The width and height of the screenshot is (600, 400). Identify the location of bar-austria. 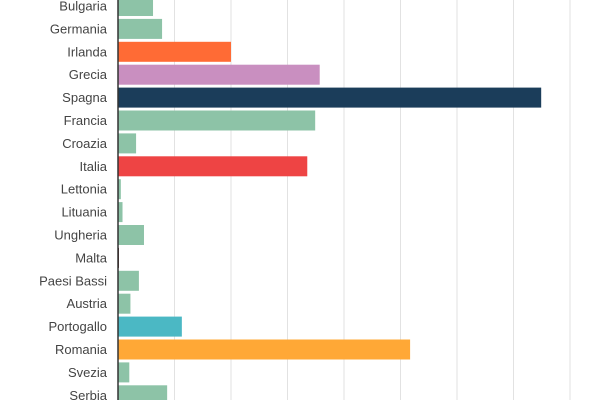
(124, 303).